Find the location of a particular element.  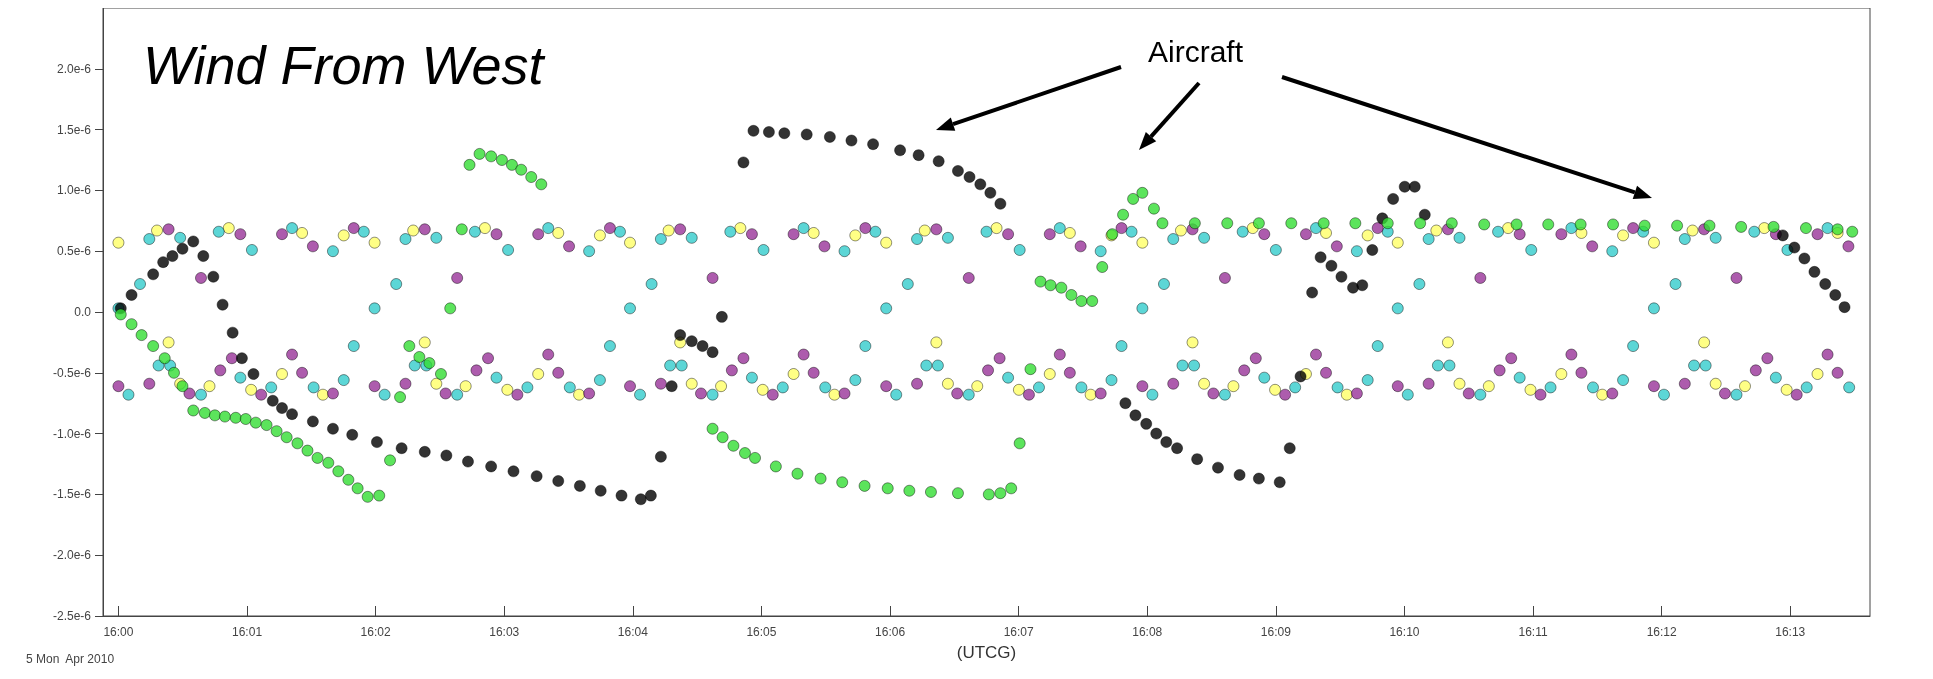

y-tick-label: 1.0e-6 is located at coordinates (74, 190).